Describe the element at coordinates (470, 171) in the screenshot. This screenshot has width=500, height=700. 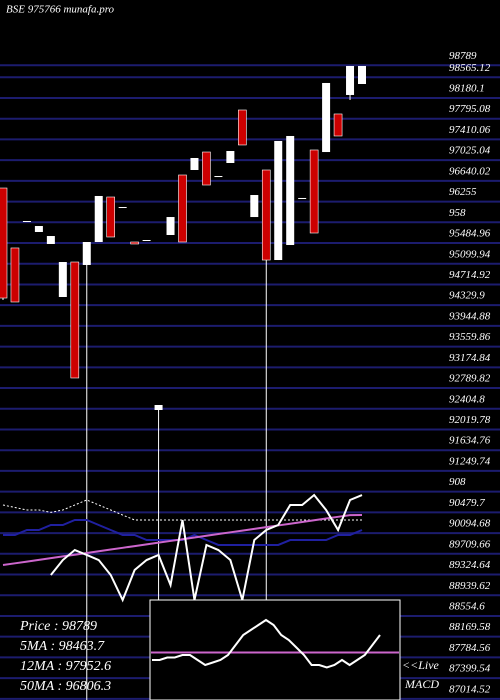
I see `y-tick-label: 96640.02` at that location.